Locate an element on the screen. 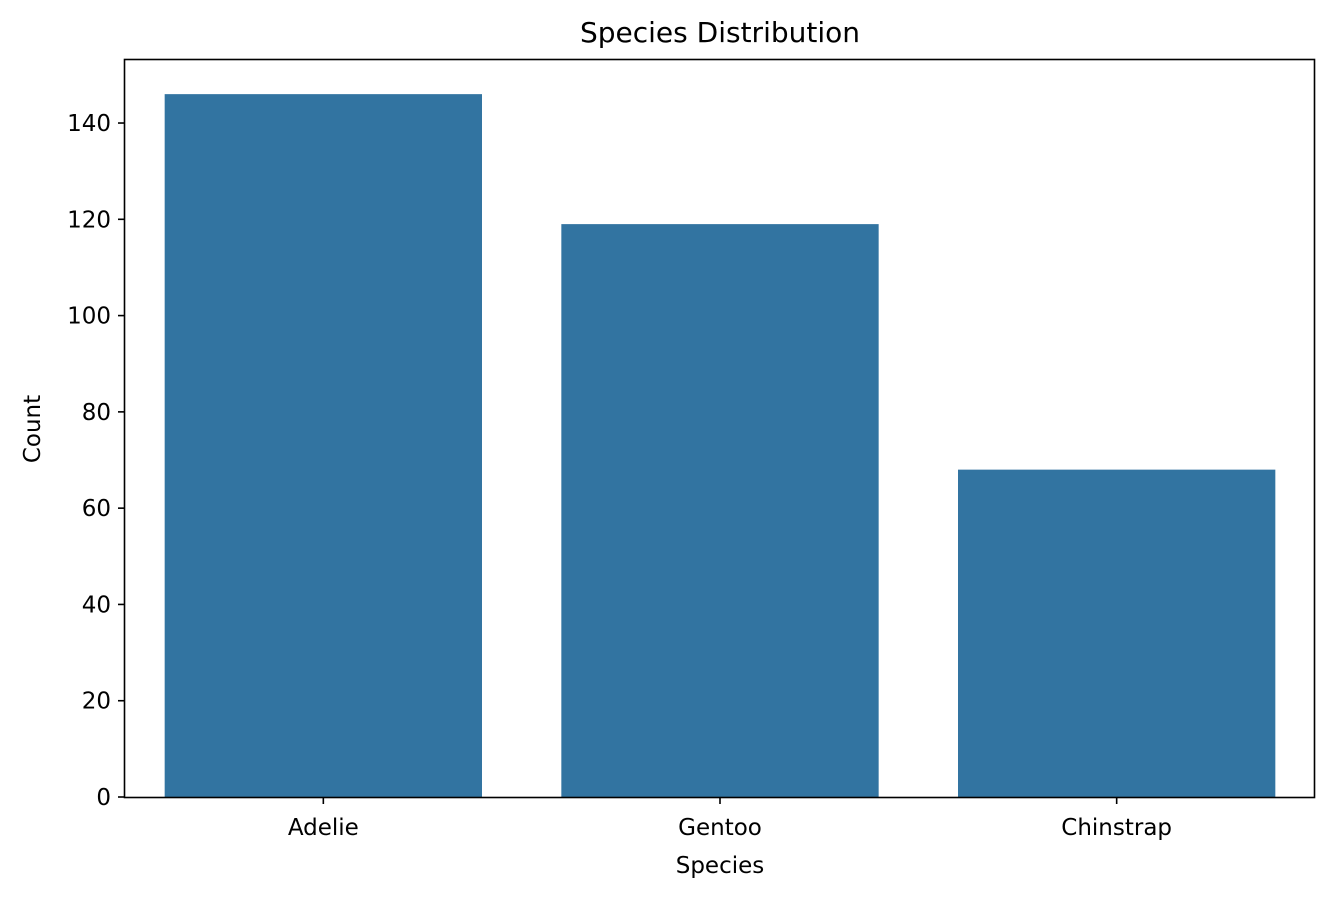 The height and width of the screenshot is (898, 1334). y-tick-label: 140 is located at coordinates (89, 124).